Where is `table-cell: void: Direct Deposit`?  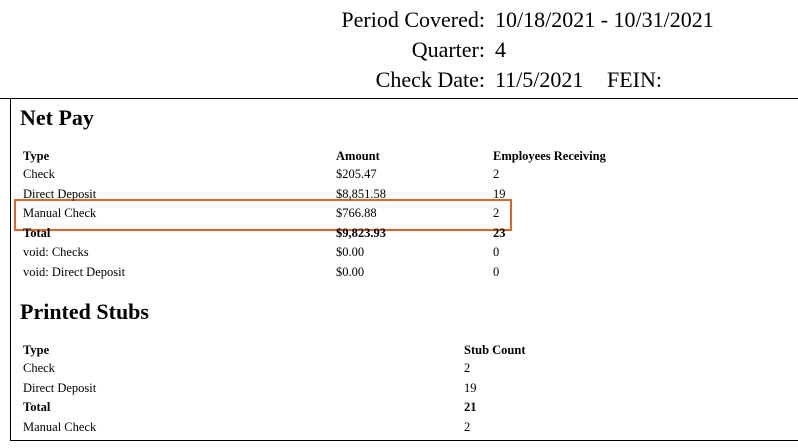
table-cell: void: Direct Deposit is located at coordinates (74, 271).